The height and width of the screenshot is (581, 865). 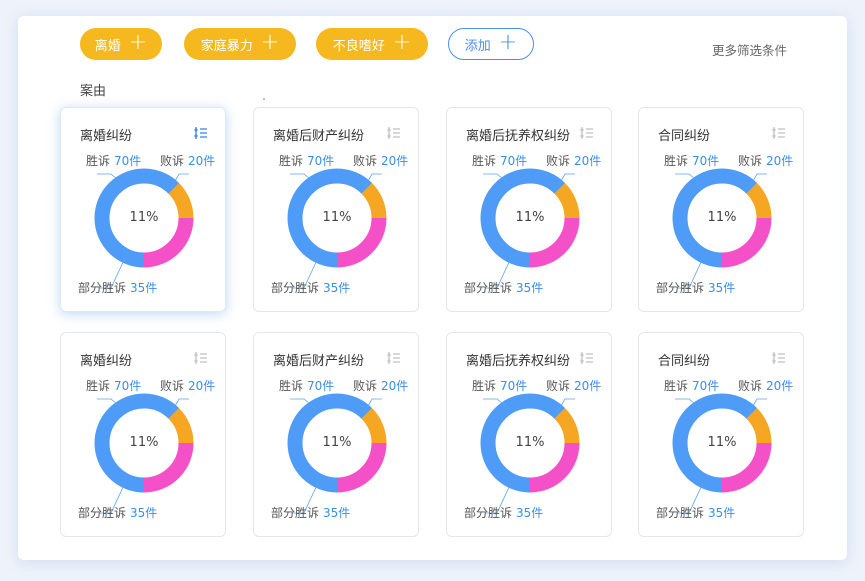 What do you see at coordinates (749, 50) in the screenshot?
I see `more-filters-link: 更多筛选条件` at bounding box center [749, 50].